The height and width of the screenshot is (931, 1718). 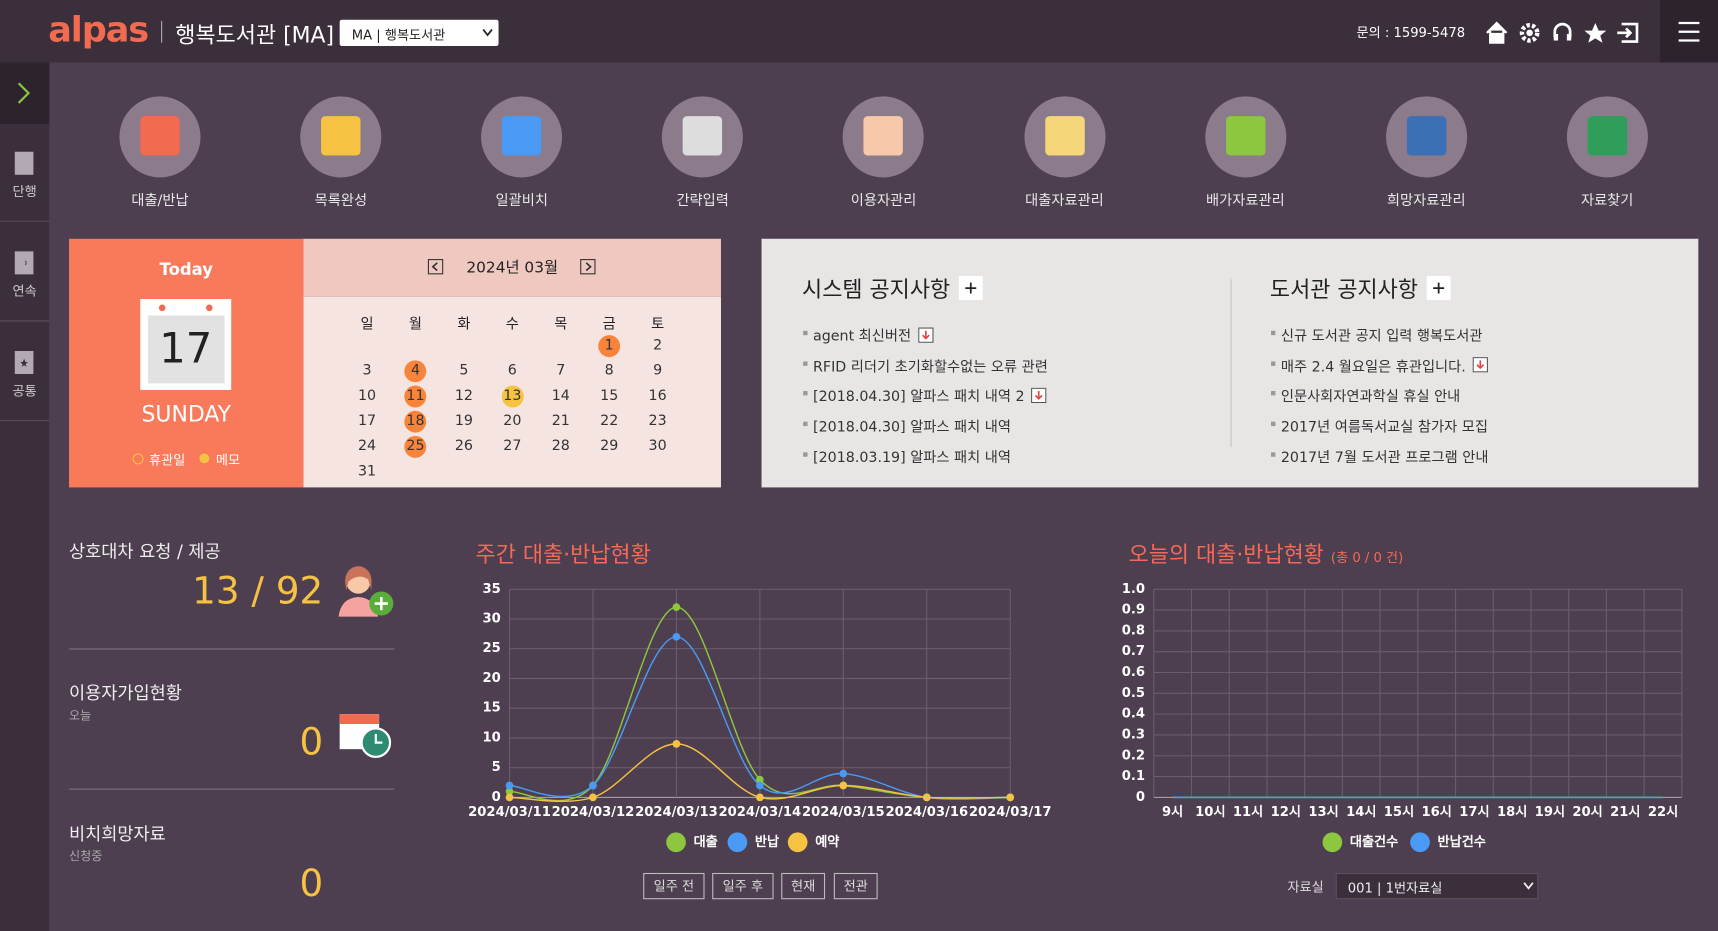 What do you see at coordinates (1373, 367) in the screenshot?
I see `notice-text: 매주 2.4 월요일은 휴관입니다.` at bounding box center [1373, 367].